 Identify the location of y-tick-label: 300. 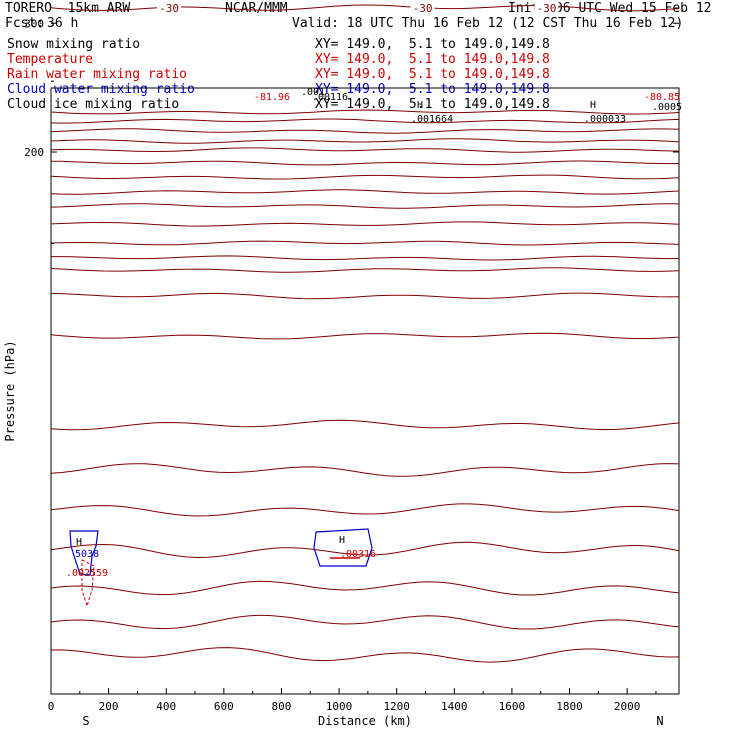
(34, 23).